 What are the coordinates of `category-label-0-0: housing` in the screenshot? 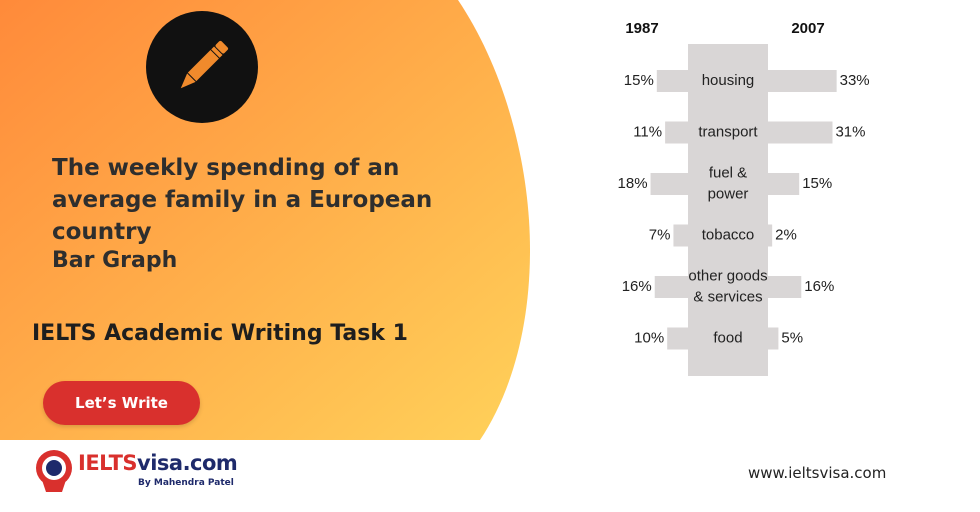 It's located at (728, 80).